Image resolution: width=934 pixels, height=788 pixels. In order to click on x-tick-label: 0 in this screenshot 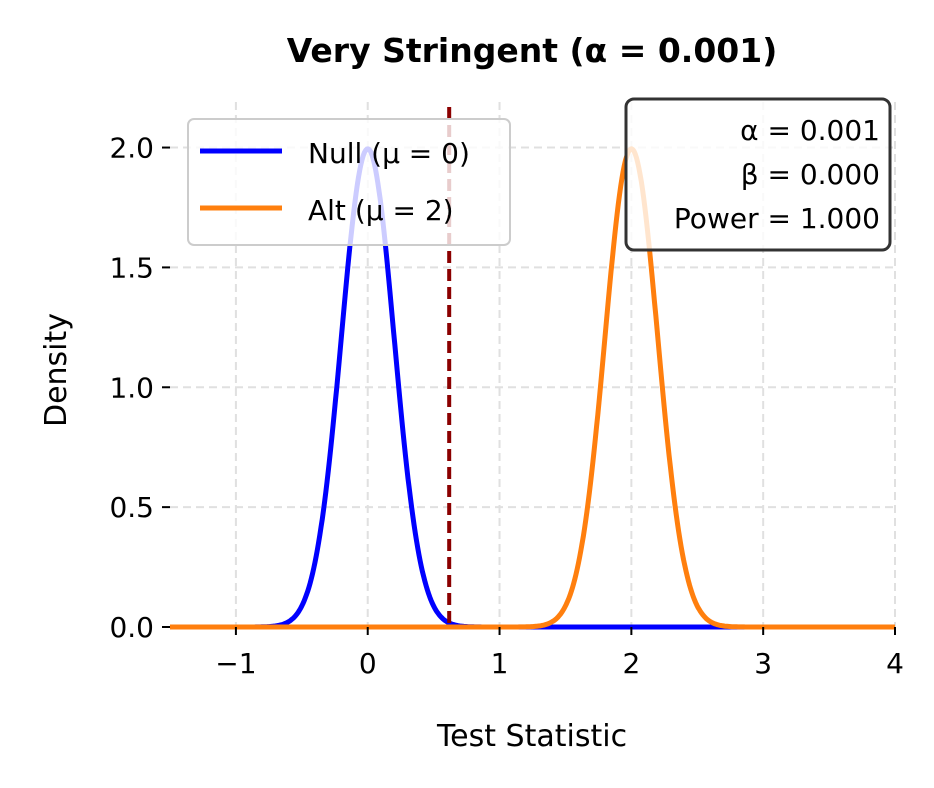, I will do `click(368, 663)`.